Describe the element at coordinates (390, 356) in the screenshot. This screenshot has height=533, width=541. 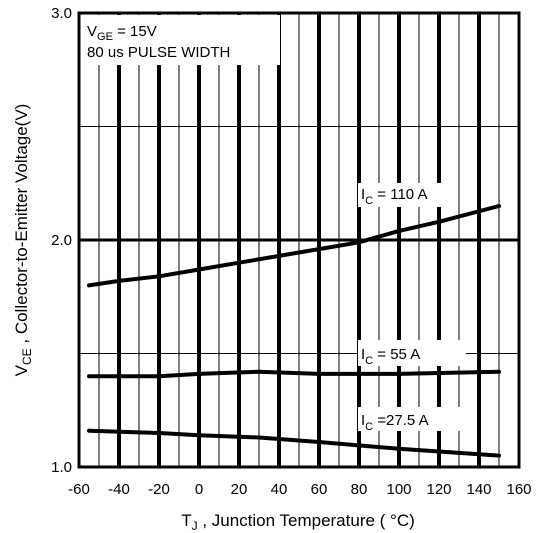
I see `series-label-55: IC = 55 A` at that location.